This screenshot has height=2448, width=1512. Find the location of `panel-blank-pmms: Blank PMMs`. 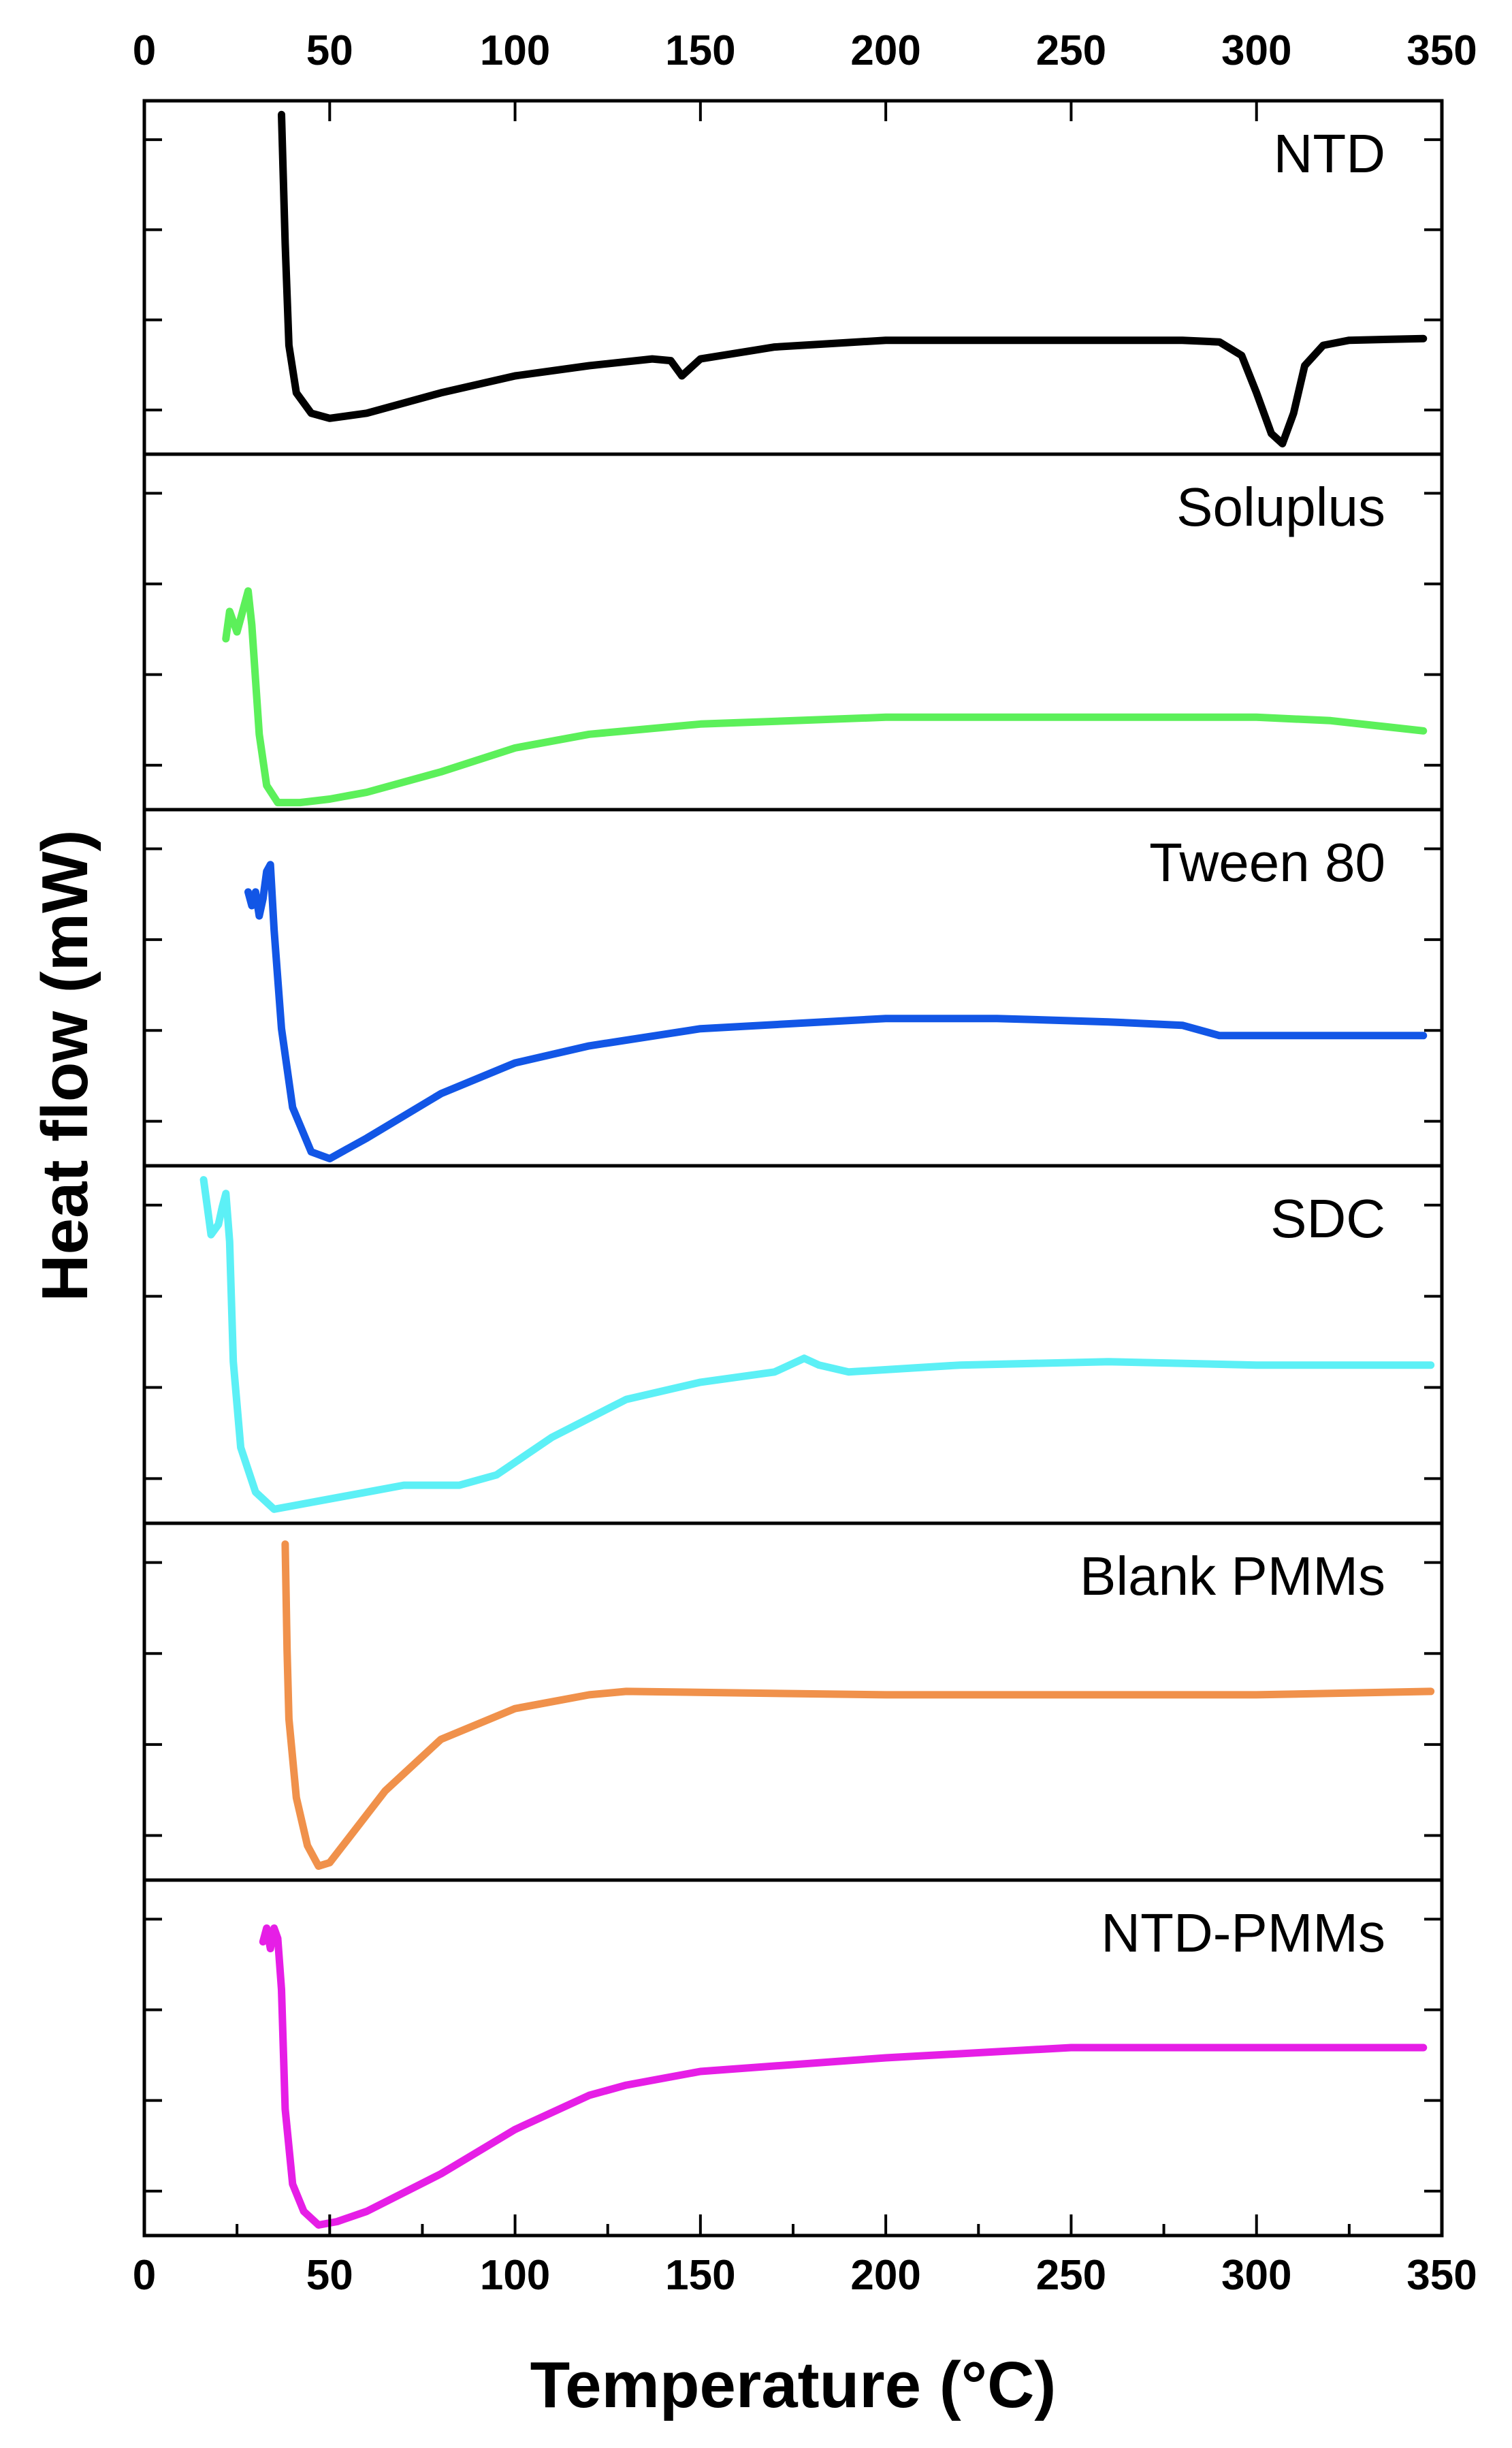

panel-blank-pmms: Blank PMMs is located at coordinates (793, 1701).